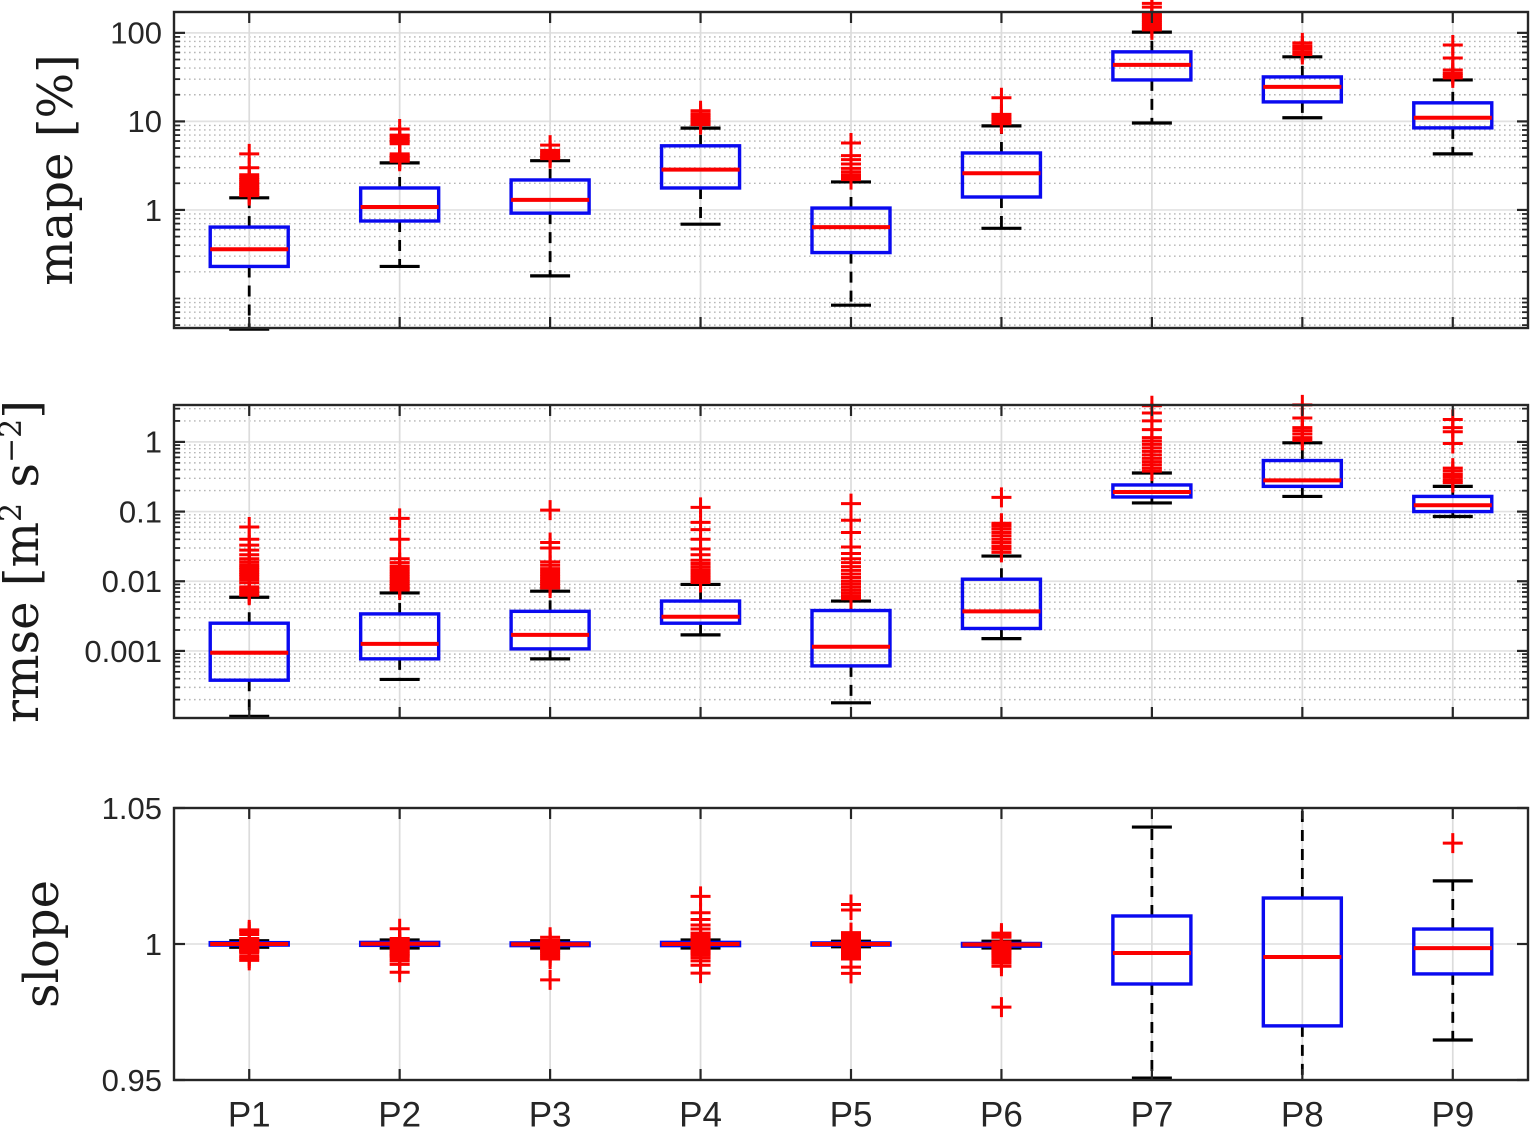  What do you see at coordinates (1151, 1111) in the screenshot?
I see `x-tick-label: P7` at bounding box center [1151, 1111].